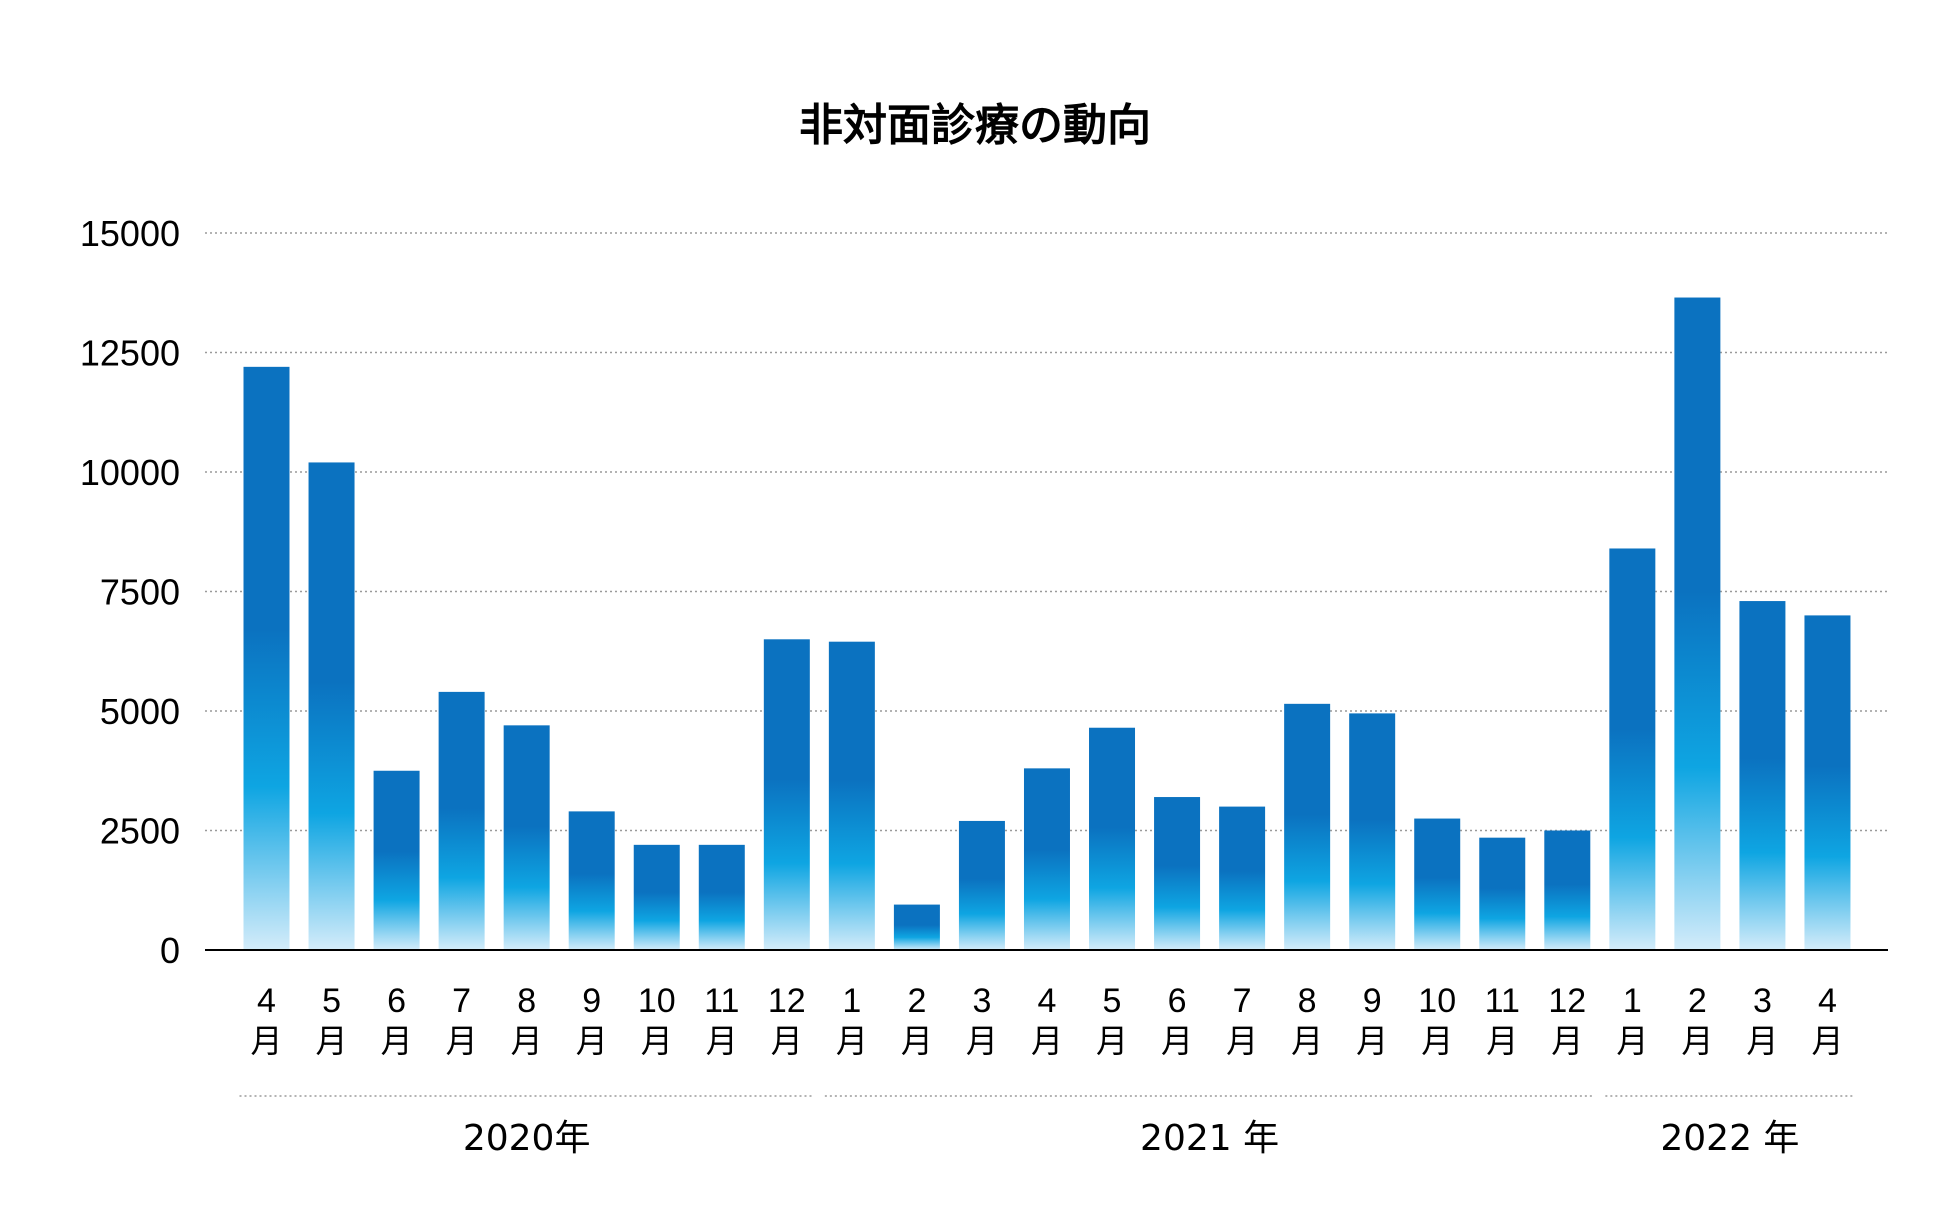 The height and width of the screenshot is (1214, 1950). What do you see at coordinates (1729, 1138) in the screenshot?
I see `year-group-label: 2022 年` at bounding box center [1729, 1138].